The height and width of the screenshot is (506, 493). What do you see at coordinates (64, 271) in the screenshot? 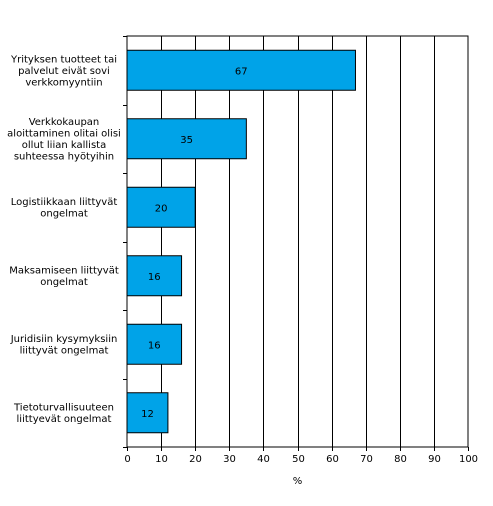
I see `category-label-line: Maksamiseen liittyvät` at bounding box center [64, 271].